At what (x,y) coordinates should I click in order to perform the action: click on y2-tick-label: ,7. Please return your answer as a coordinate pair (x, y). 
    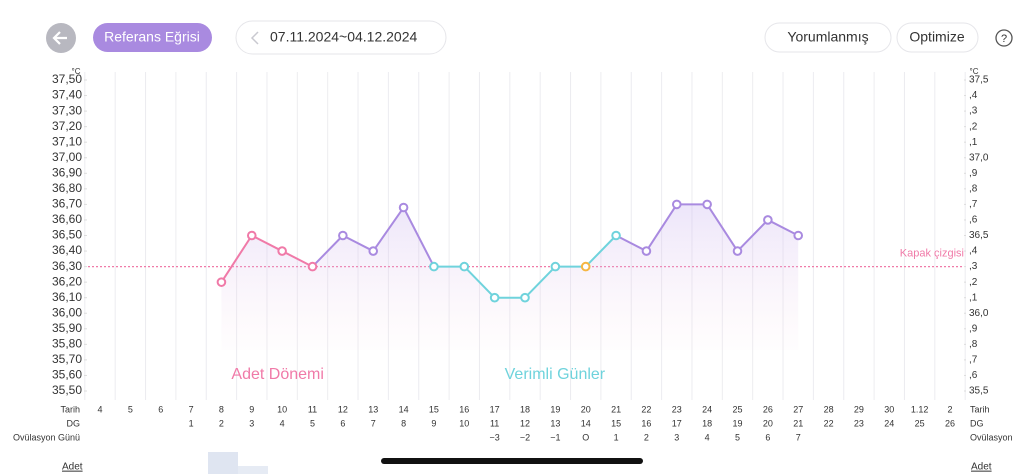
    Looking at the image, I should click on (973, 360).